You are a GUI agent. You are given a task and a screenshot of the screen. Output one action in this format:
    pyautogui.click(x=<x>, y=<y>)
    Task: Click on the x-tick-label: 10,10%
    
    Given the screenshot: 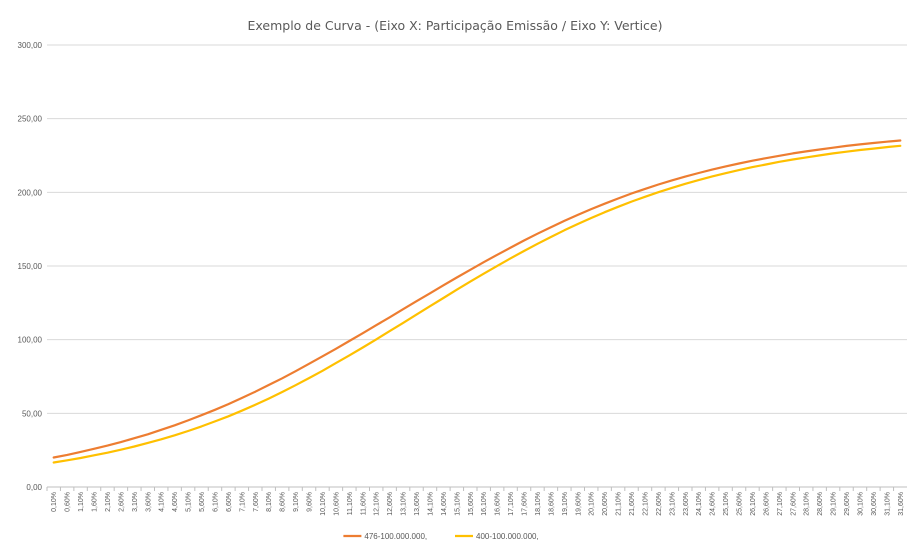 What is the action you would take?
    pyautogui.click(x=323, y=504)
    